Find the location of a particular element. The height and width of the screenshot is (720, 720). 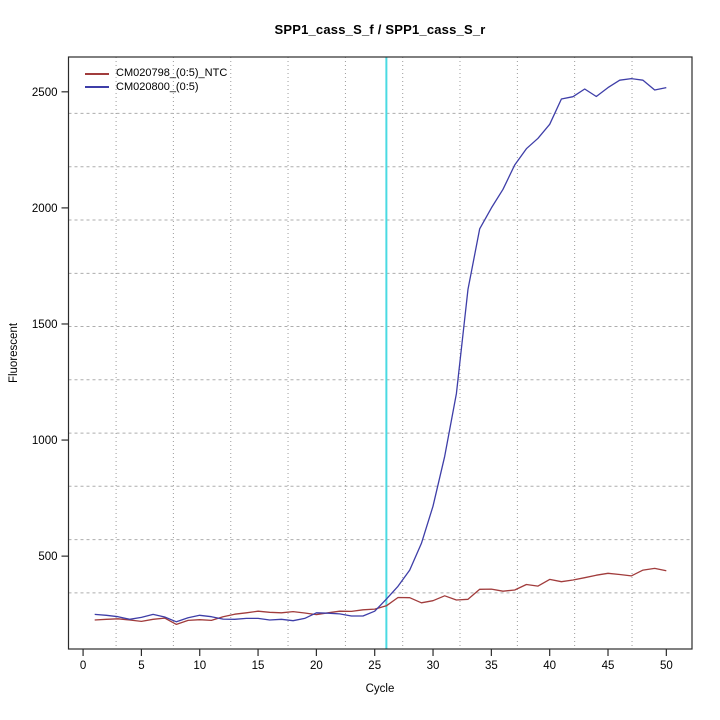

x-tick-label: 0 is located at coordinates (83, 666).